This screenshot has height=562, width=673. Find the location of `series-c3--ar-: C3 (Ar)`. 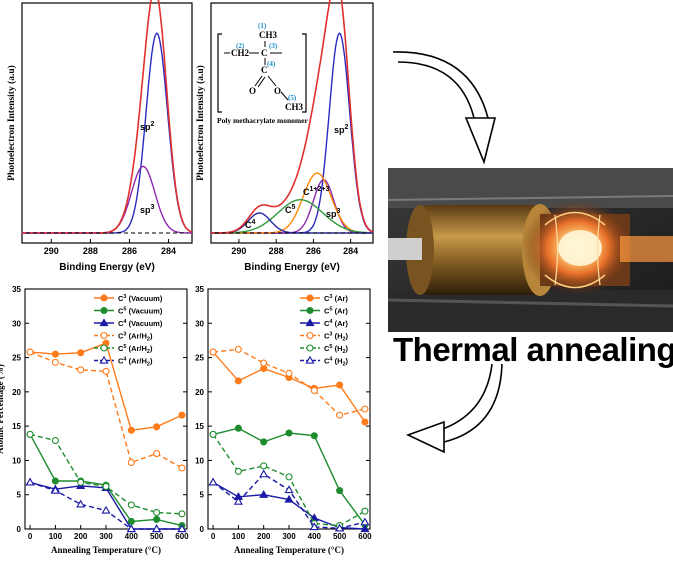

series-c3--ar-: C3 (Ar) is located at coordinates (289, 360).